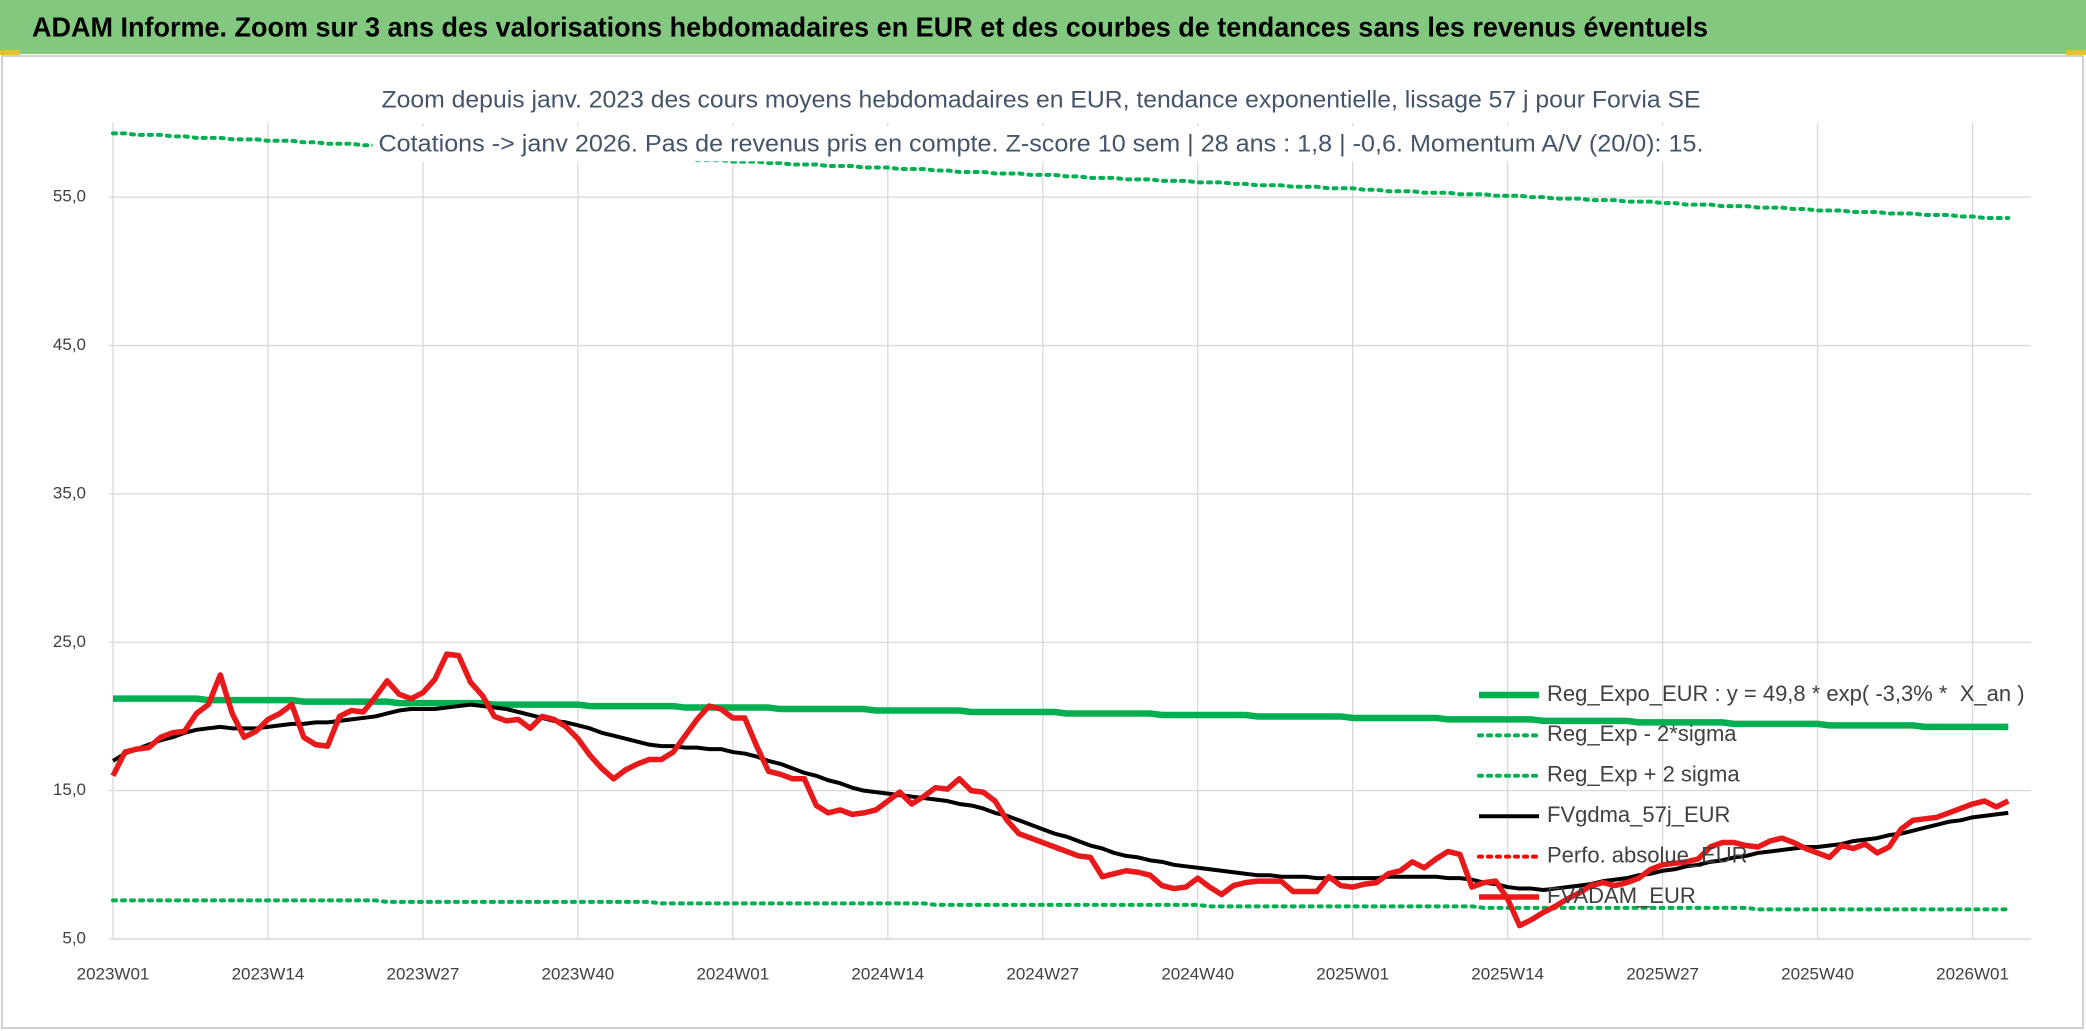 The height and width of the screenshot is (1031, 2086). I want to click on y-tick-label: 5,0, so click(74, 937).